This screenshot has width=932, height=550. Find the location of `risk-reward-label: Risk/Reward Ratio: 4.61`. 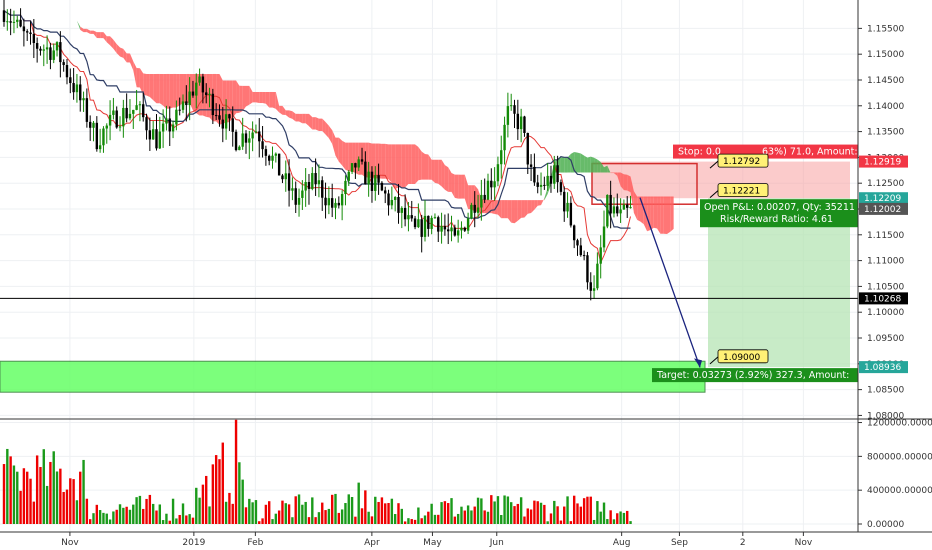

risk-reward-label: Risk/Reward Ratio: 4.61 is located at coordinates (776, 219).